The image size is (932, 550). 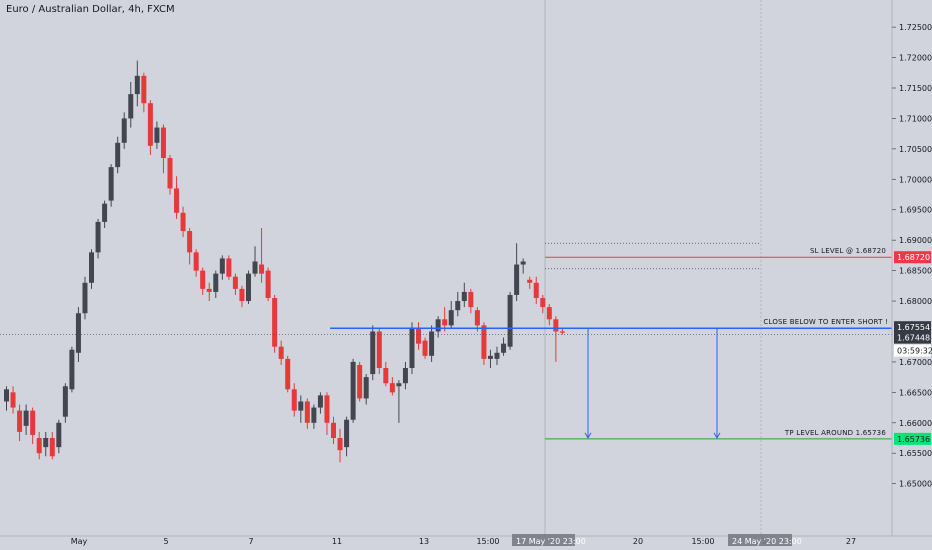 What do you see at coordinates (424, 541) in the screenshot?
I see `time-tick-label: 13` at bounding box center [424, 541].